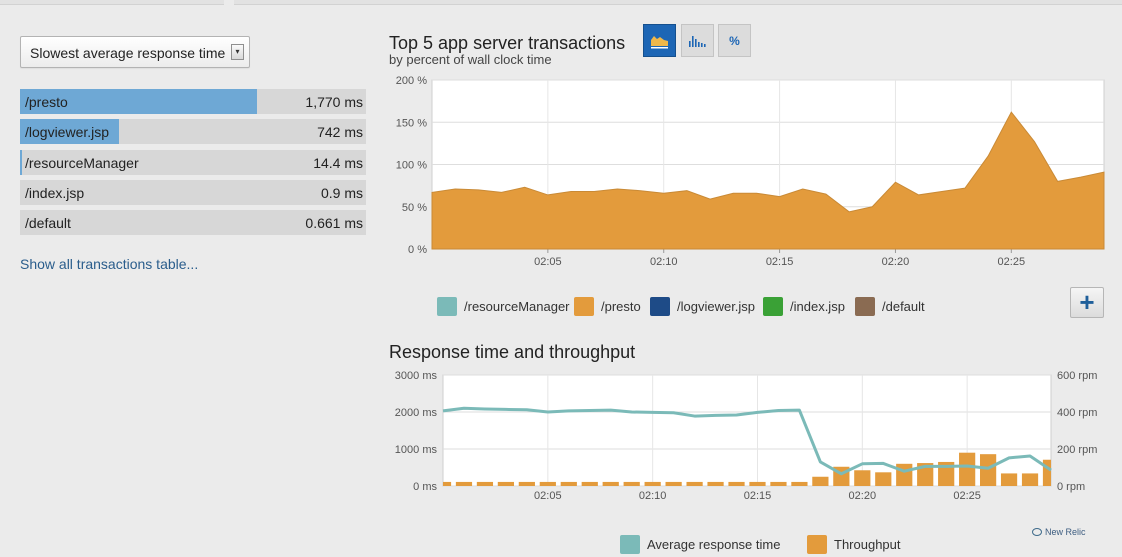 Image resolution: width=1122 pixels, height=557 pixels. I want to click on y-tick-label: 200 %, so click(411, 81).